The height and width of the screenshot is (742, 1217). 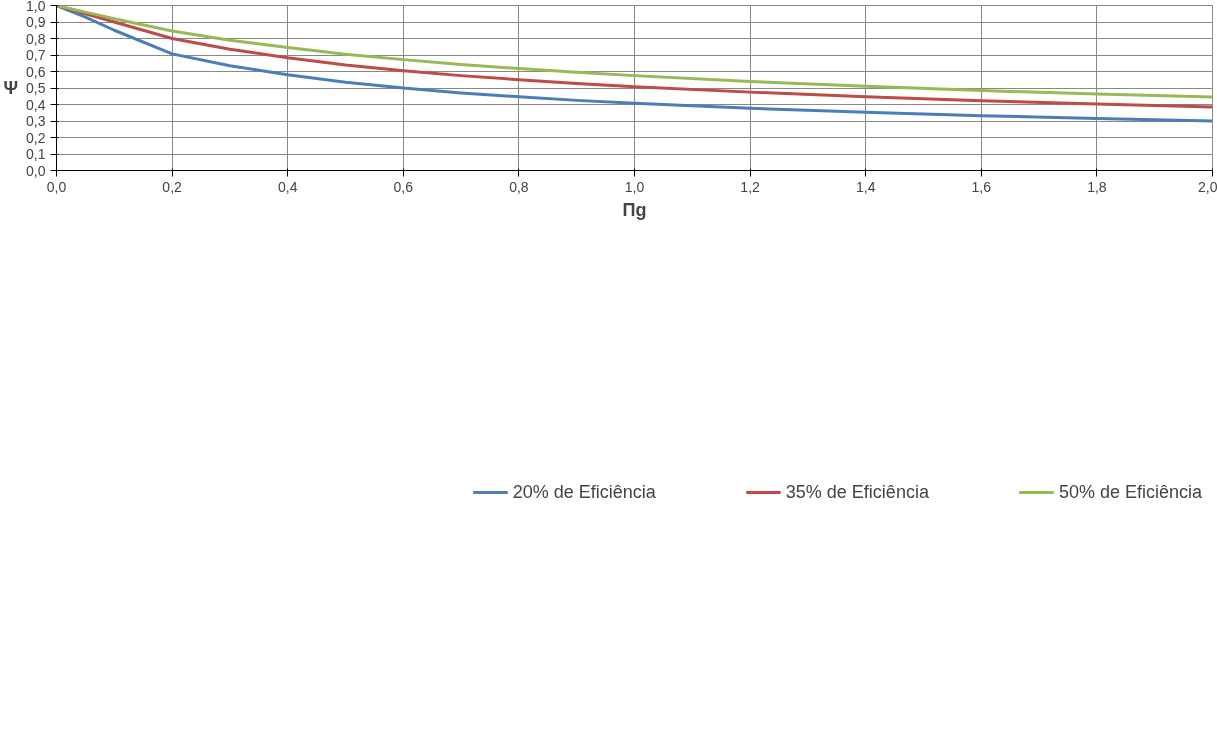 I want to click on y-tick-label: 1,0, so click(x=36, y=7).